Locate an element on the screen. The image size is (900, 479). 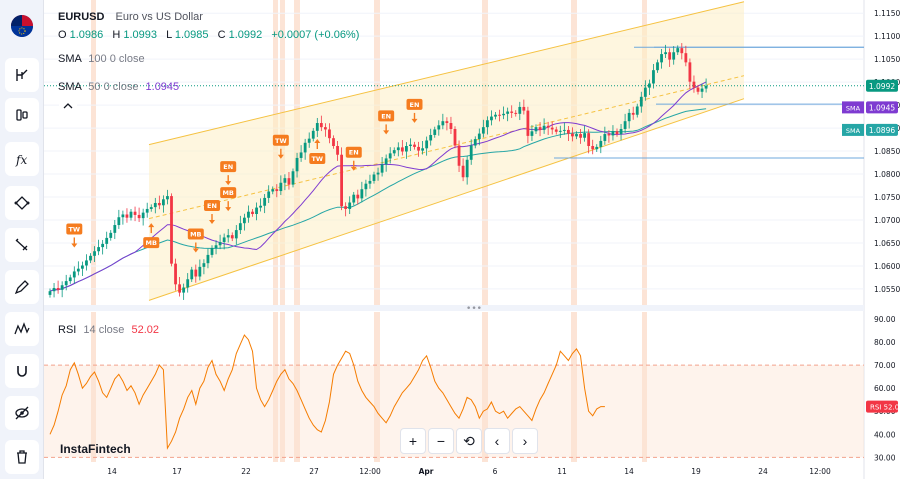
magnet-icon is located at coordinates (22, 371).